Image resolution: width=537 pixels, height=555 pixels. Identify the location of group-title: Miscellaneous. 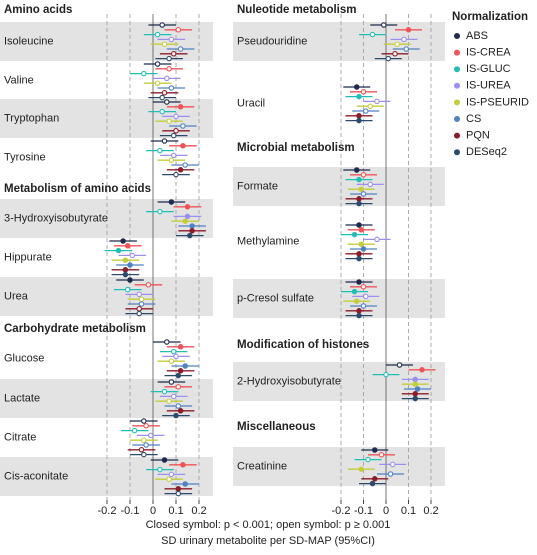
(276, 427).